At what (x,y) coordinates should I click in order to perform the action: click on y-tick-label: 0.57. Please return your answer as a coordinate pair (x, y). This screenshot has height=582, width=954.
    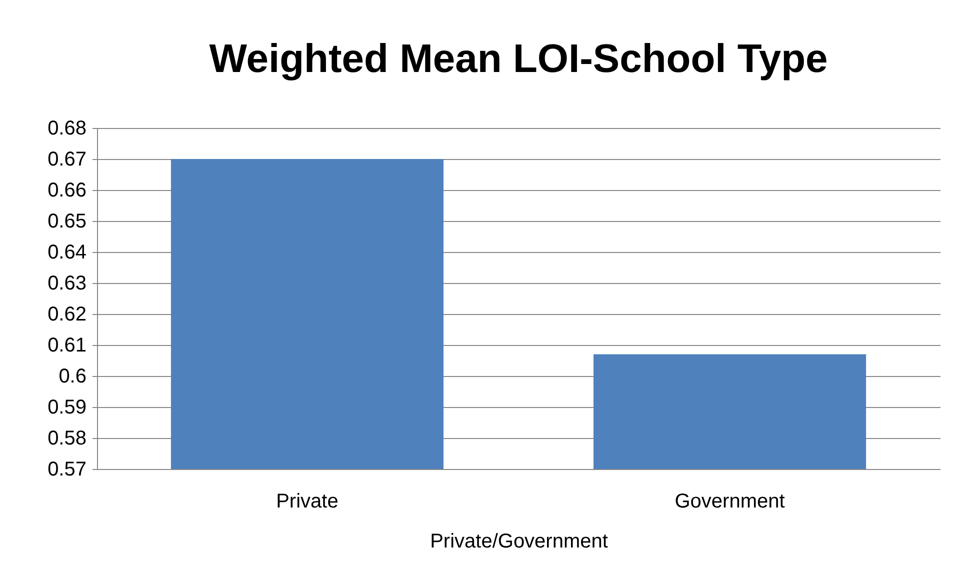
    Looking at the image, I should click on (67, 469).